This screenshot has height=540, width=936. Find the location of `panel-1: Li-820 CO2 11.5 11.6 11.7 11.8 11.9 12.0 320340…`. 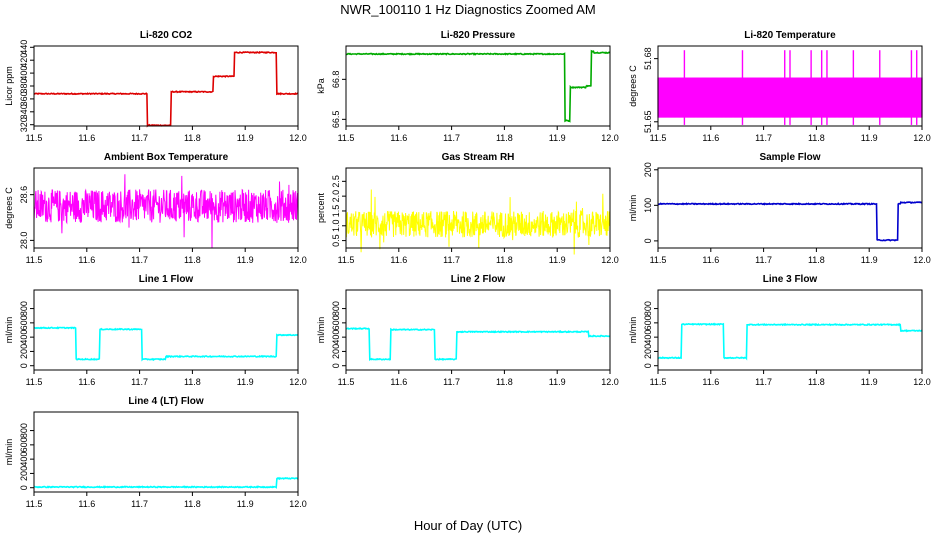

panel-1: Li-820 CO2 11.5 11.6 11.7 11.8 11.9 12.0 320340… is located at coordinates (155, 86).